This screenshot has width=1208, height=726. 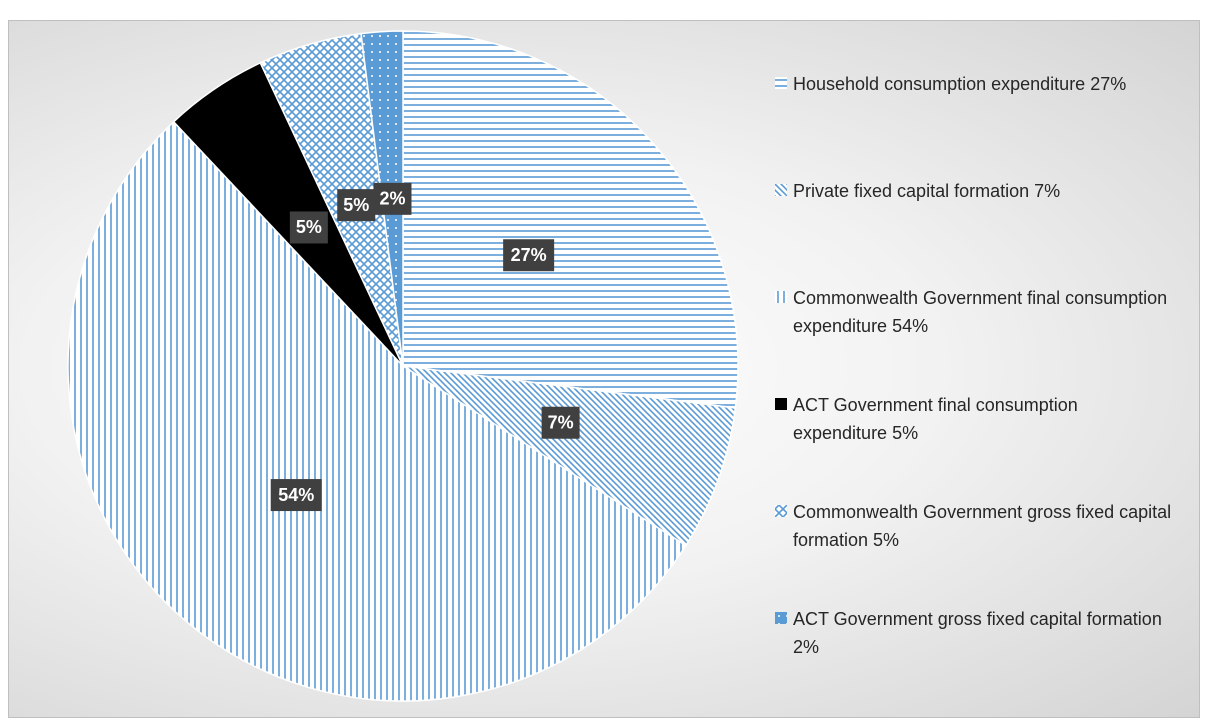 I want to click on data-label: 7%, so click(x=561, y=422).